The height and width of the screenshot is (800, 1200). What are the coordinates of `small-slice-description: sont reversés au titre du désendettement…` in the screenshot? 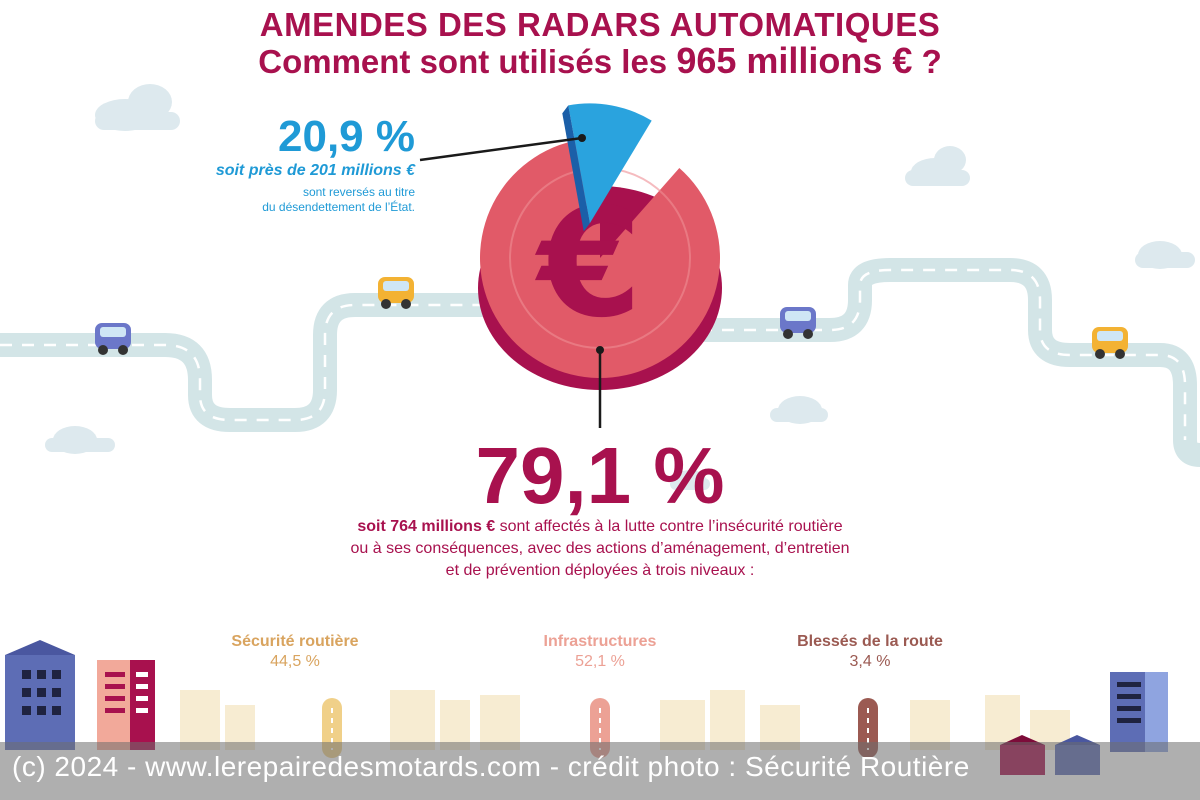 It's located at (287, 200).